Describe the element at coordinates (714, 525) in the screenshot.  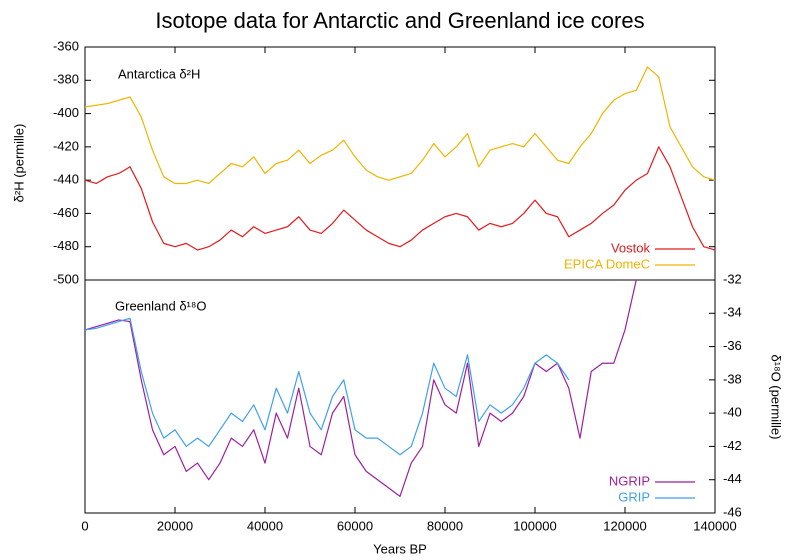
I see `x-tick-label: 140000` at that location.